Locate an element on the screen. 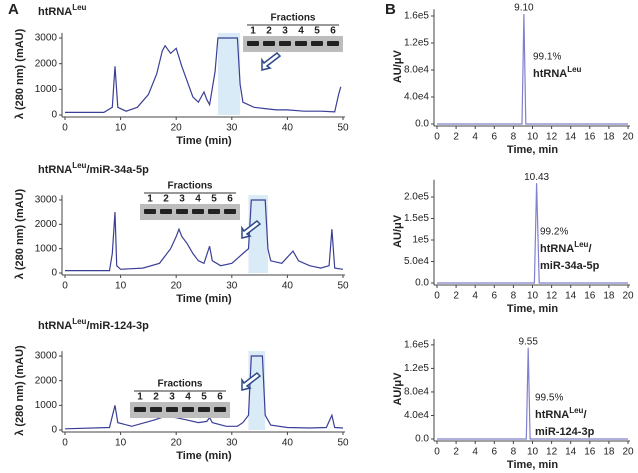 The width and height of the screenshot is (638, 473). label-text: htRNALeu/miR-34a-5p is located at coordinates (93, 168).